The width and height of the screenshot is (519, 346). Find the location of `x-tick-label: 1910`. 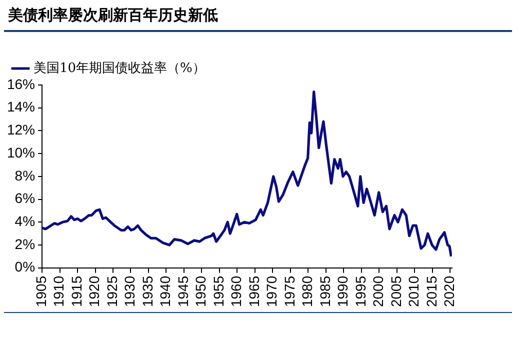

x-tick-label: 1910 is located at coordinates (58, 292).